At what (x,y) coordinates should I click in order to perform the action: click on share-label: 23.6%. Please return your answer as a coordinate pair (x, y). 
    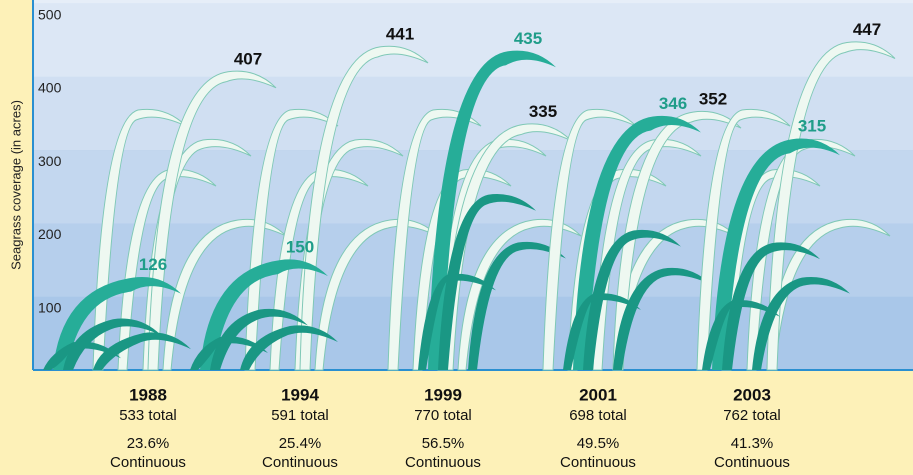
    Looking at the image, I should click on (148, 443).